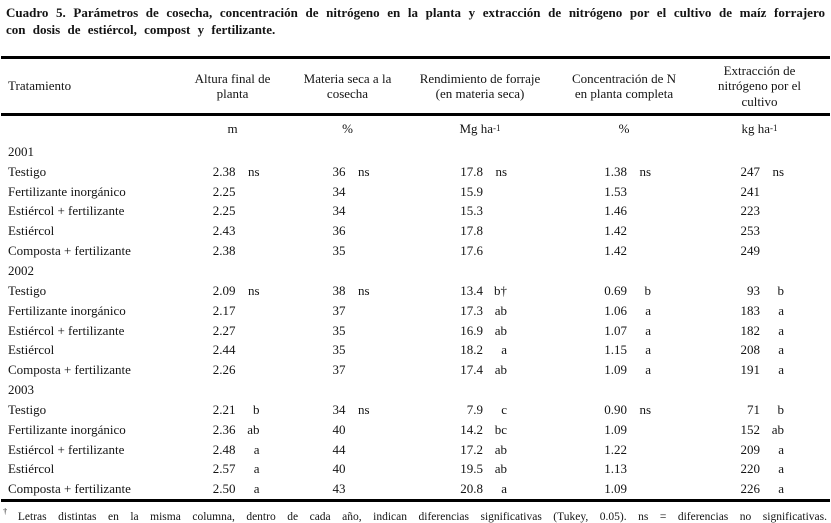 Image resolution: width=831 pixels, height=523 pixels. What do you see at coordinates (21, 270) in the screenshot?
I see `year-label: 2002` at bounding box center [21, 270].